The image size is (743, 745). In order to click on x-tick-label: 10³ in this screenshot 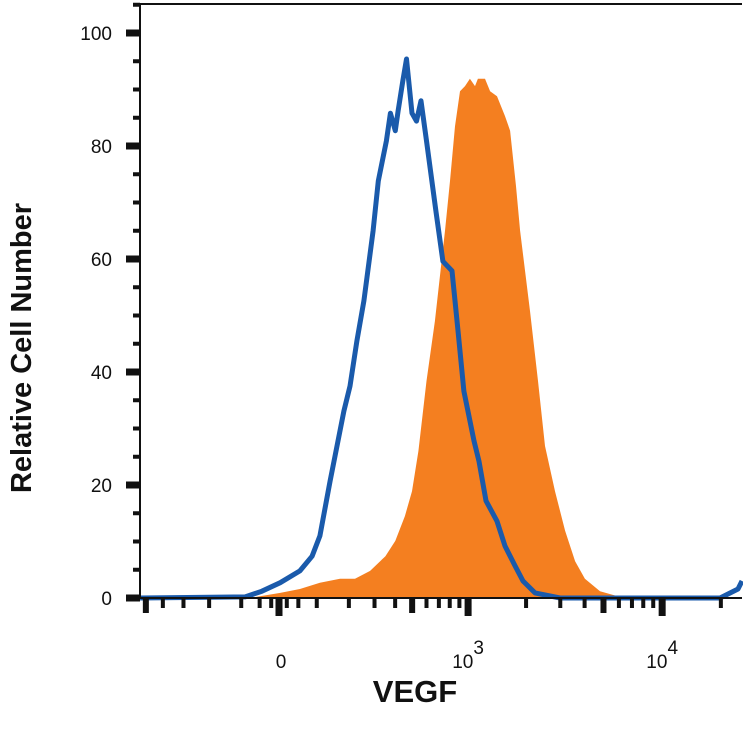, I will do `click(468, 655)`.